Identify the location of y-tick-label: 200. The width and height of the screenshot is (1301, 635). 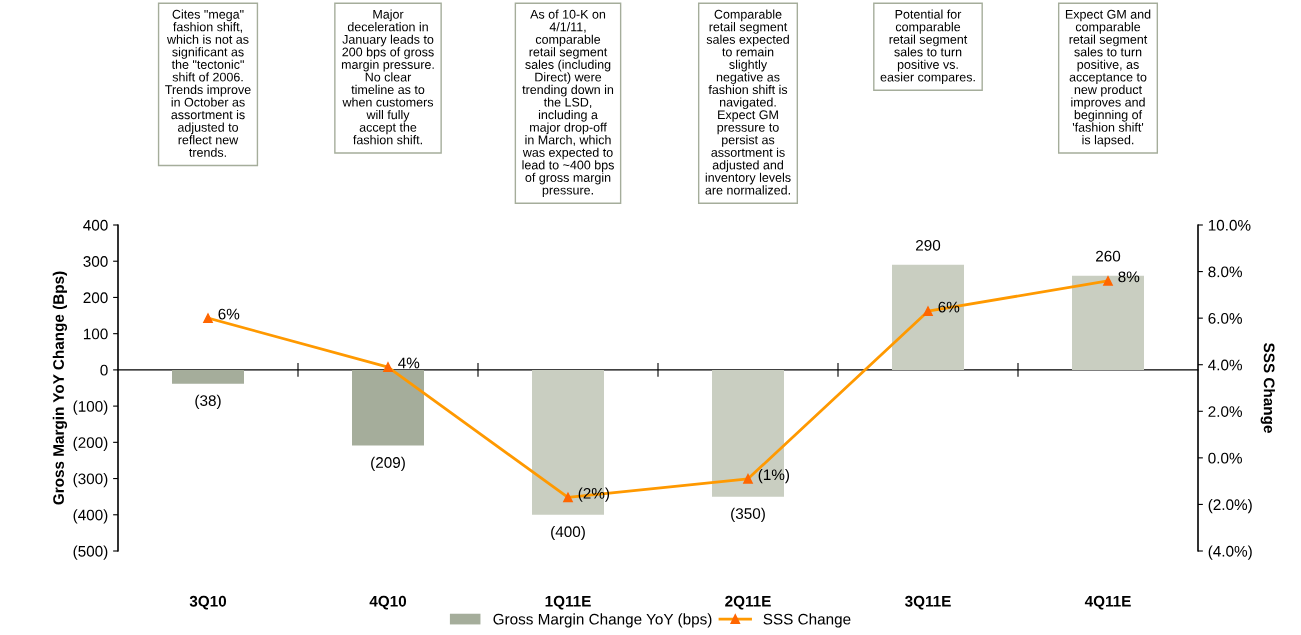
(95, 298).